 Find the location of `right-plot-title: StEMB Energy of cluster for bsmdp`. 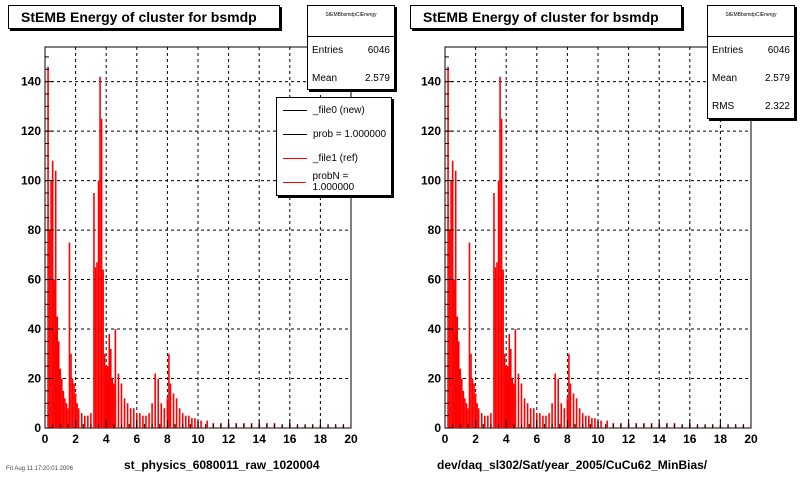

right-plot-title: StEMB Energy of cluster for bsmdp is located at coordinates (546, 17).